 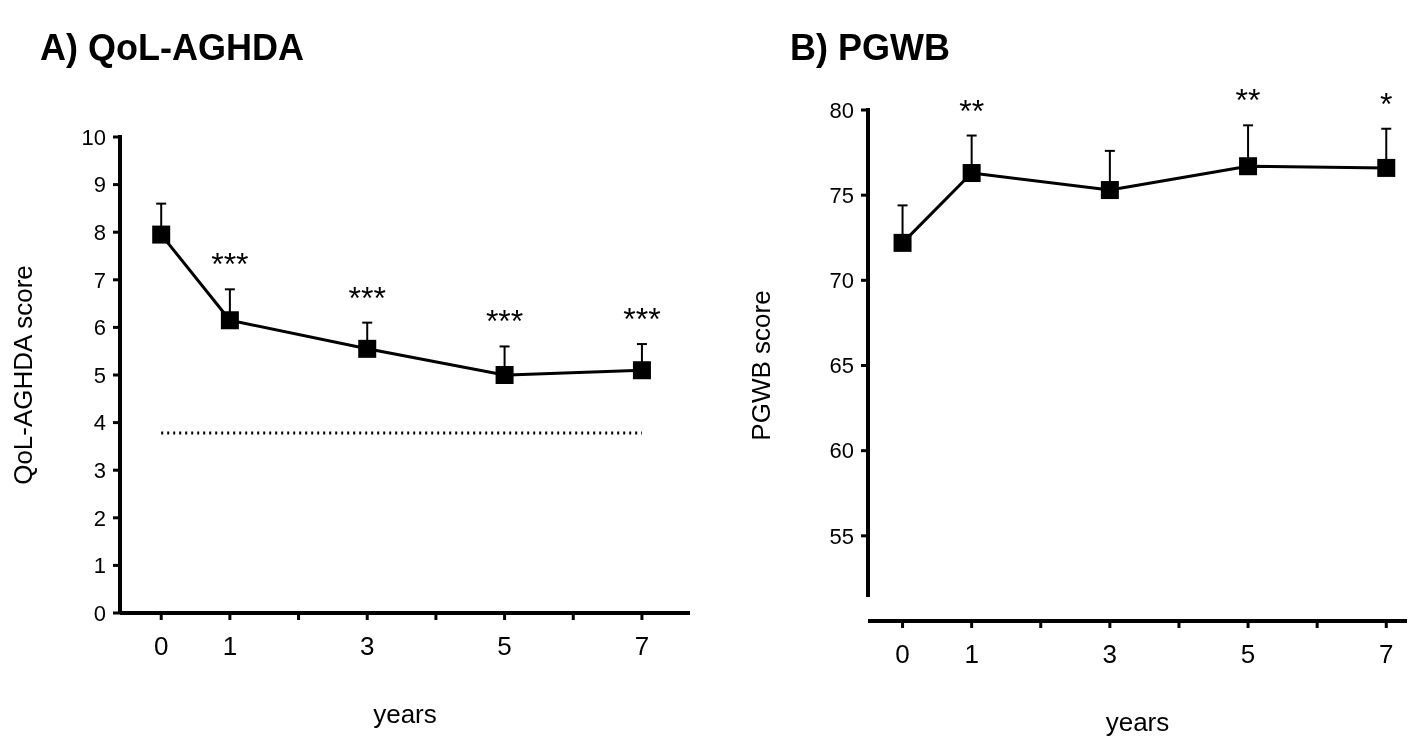 What do you see at coordinates (761, 365) in the screenshot?
I see `y-axis-title: PGWB score` at bounding box center [761, 365].